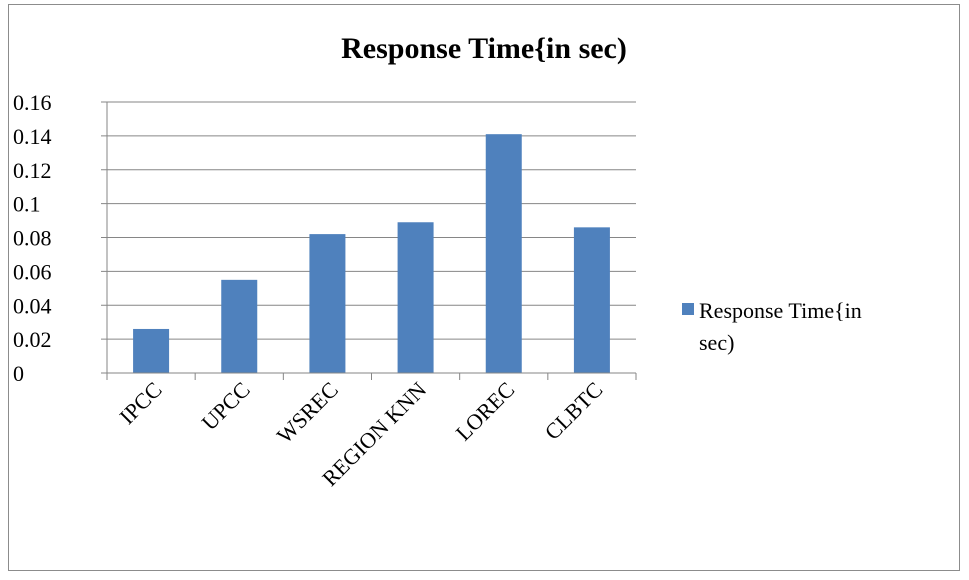  I want to click on x-category-label: UPCC, so click(225, 406).